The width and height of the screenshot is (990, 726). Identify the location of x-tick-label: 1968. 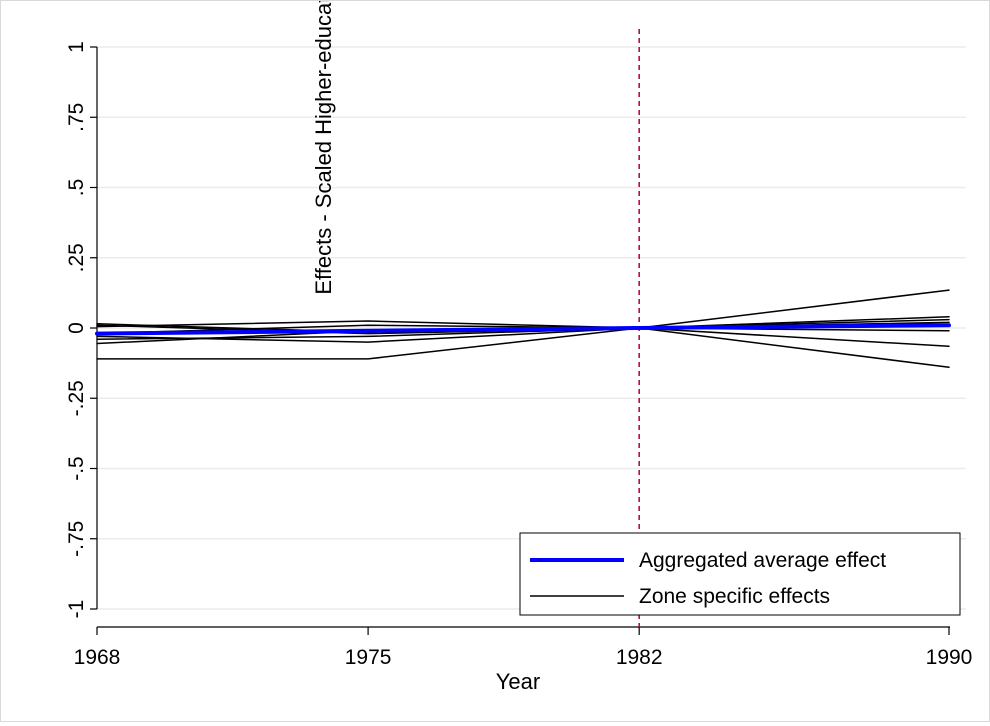
(97, 657).